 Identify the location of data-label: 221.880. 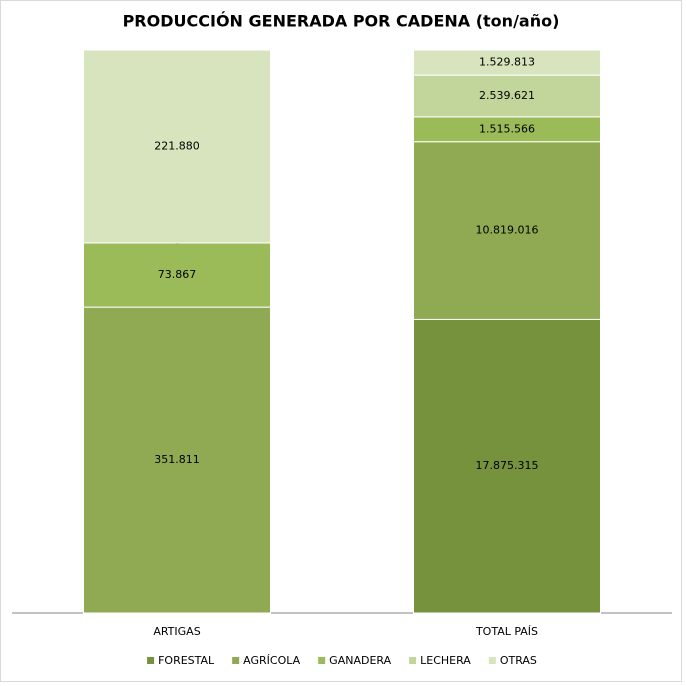
(177, 145).